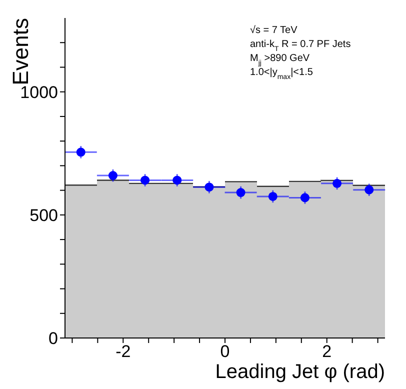 The height and width of the screenshot is (389, 406). Describe the element at coordinates (300, 45) in the screenshot. I see `text: anti-k$_{T}$ R = 0.7 PF Jets` at that location.